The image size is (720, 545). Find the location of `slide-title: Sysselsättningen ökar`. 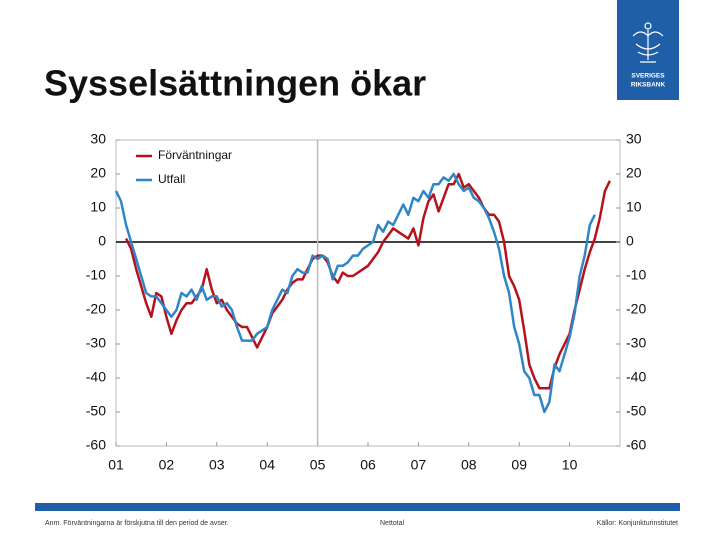

slide-title: Sysselsättningen ökar is located at coordinates (235, 83).